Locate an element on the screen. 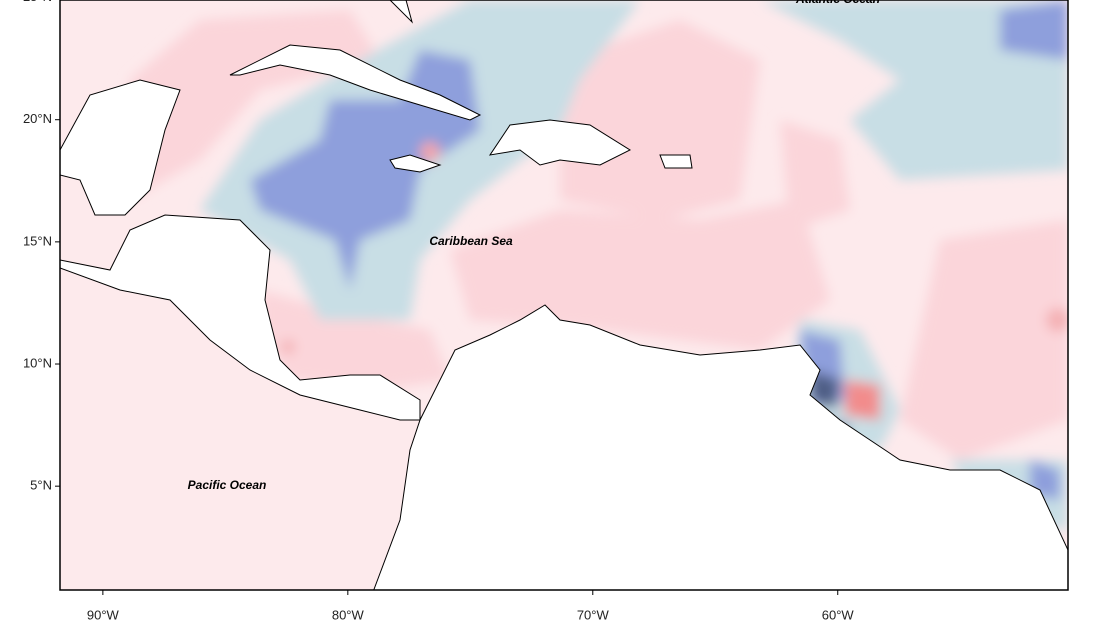 Image resolution: width=1100 pixels, height=630 pixels. cuba is located at coordinates (355, 82).